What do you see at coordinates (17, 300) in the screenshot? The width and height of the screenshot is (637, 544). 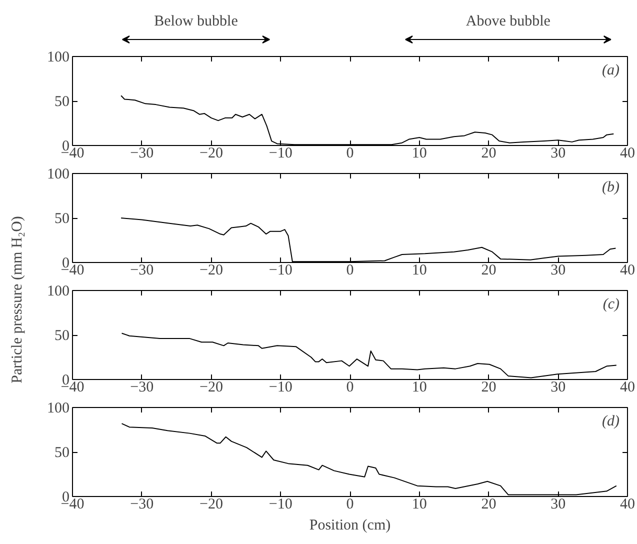 I see `y-axis-title: Particle pressure (mm H₂O)` at bounding box center [17, 300].